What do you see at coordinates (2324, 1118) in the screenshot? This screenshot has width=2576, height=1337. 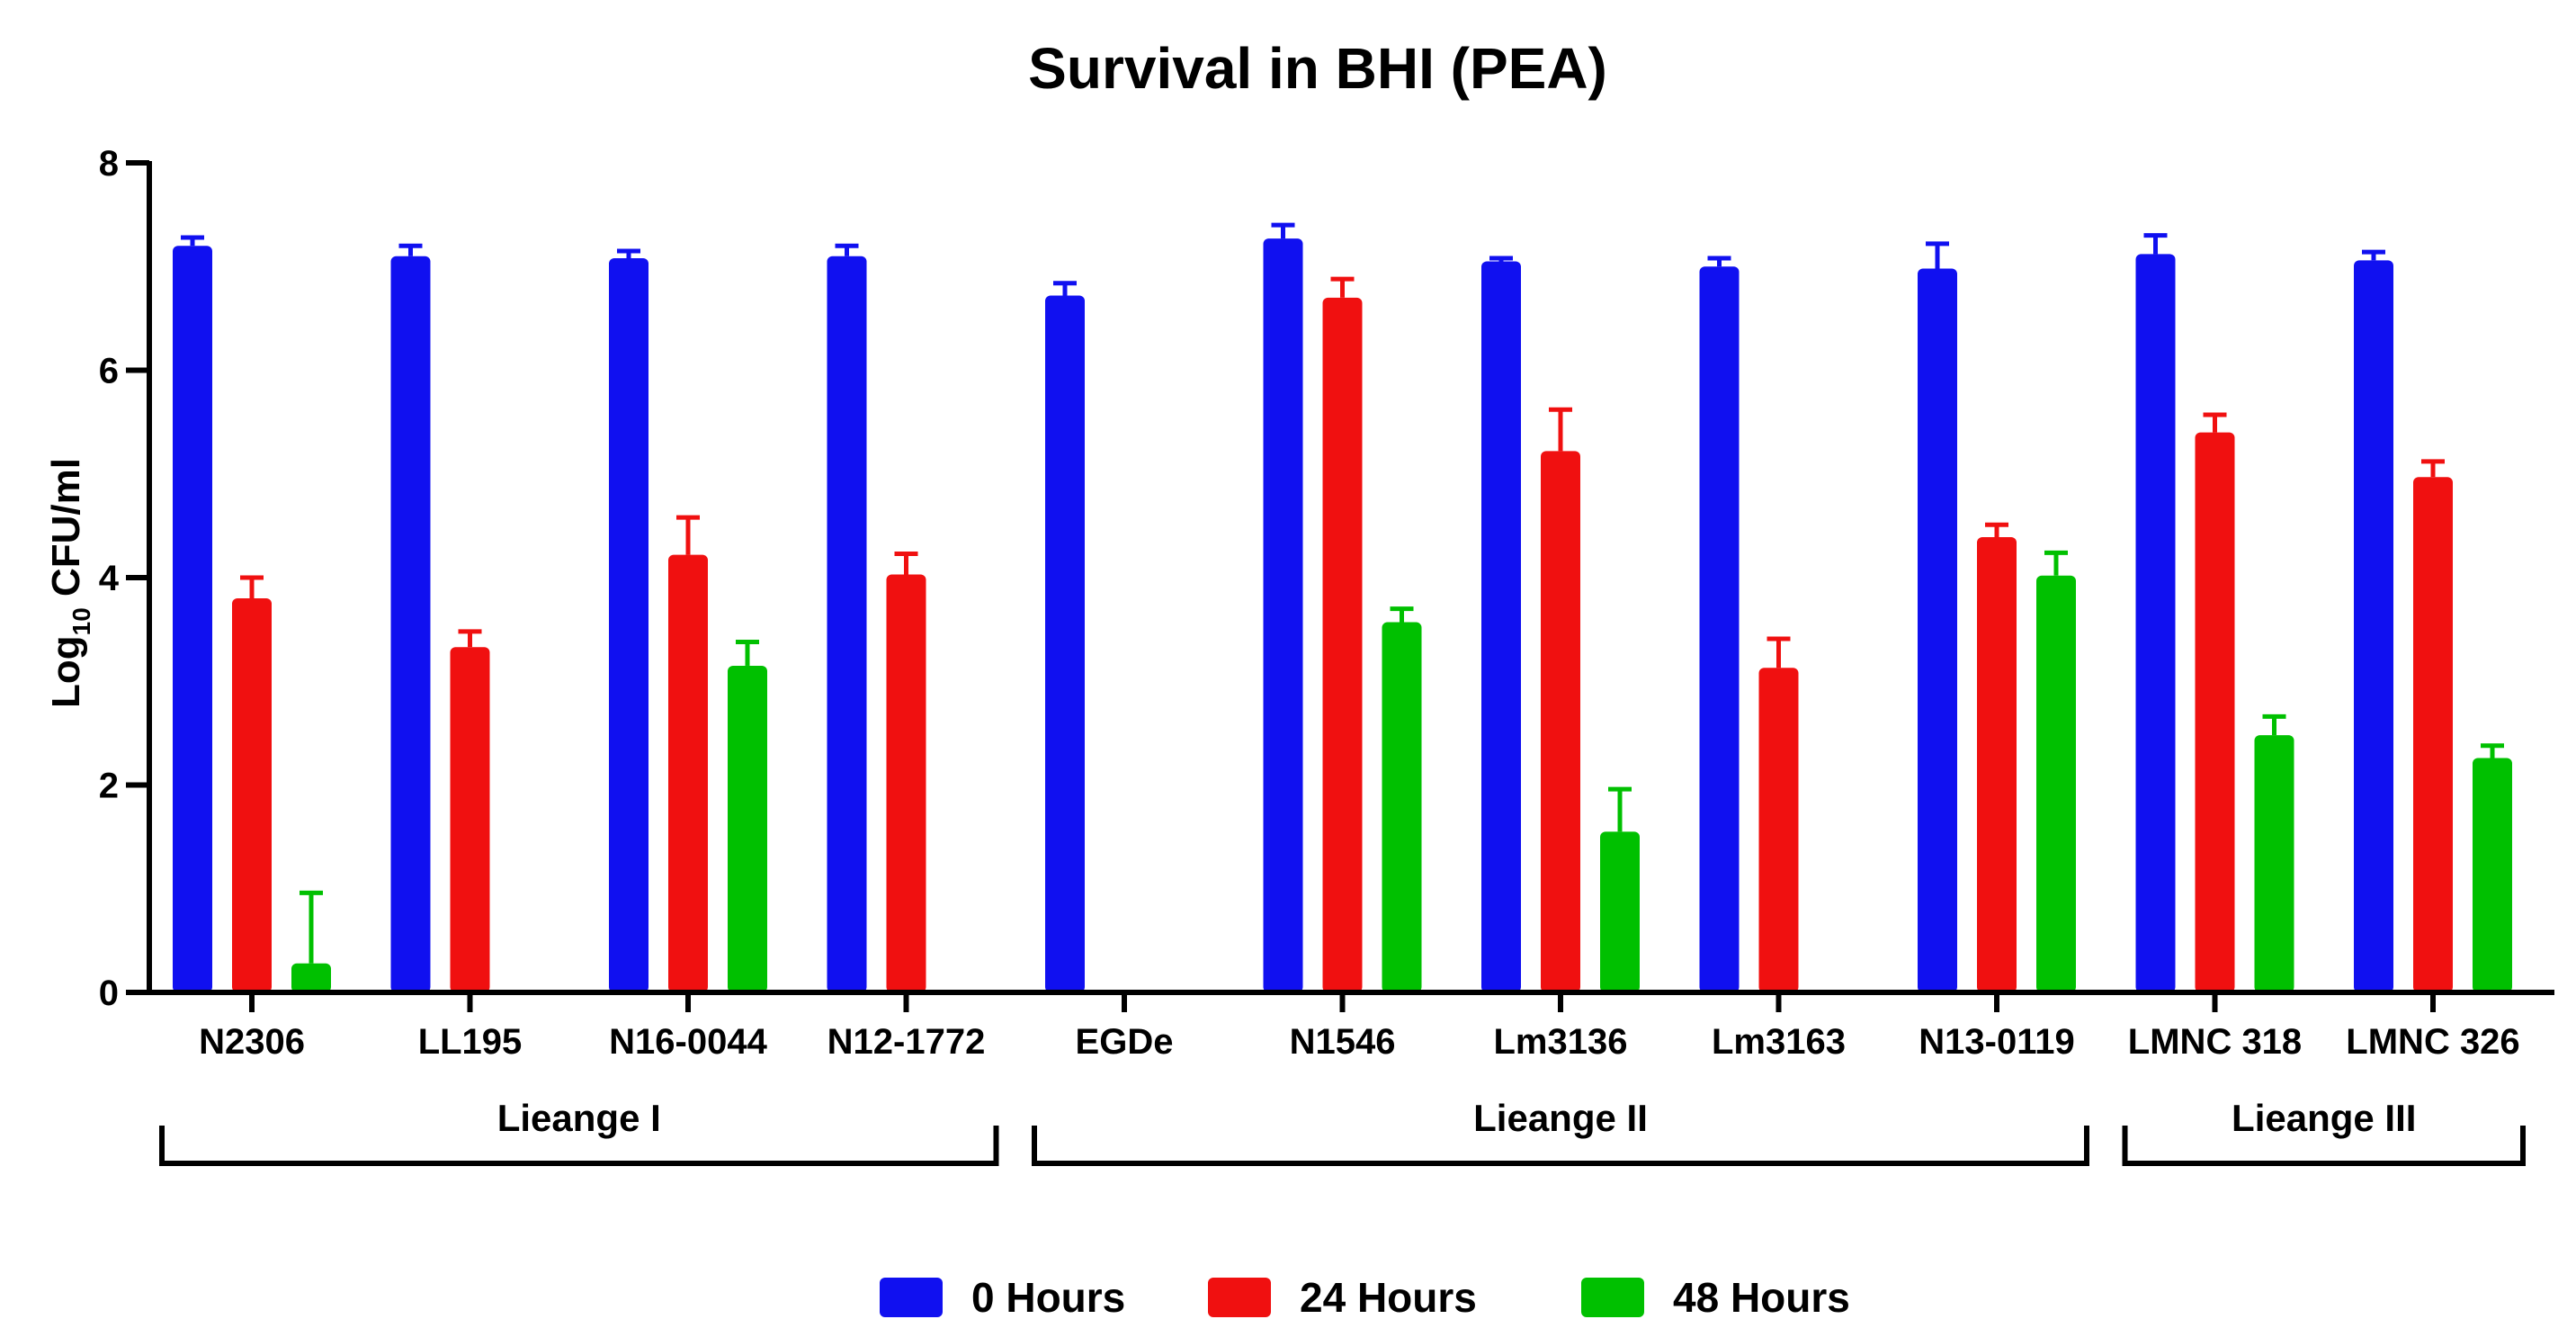 I see `lineage-label: Lieange III` at bounding box center [2324, 1118].